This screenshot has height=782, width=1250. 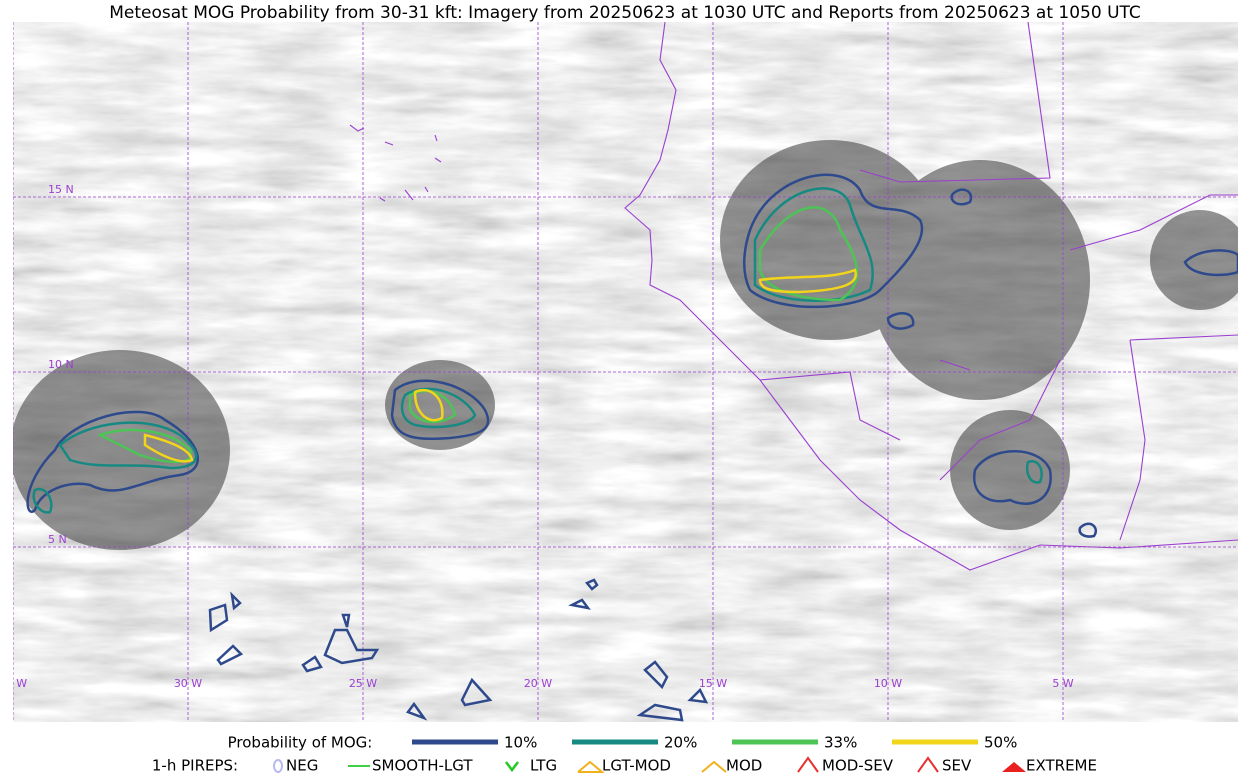 What do you see at coordinates (363, 683) in the screenshot?
I see `lon-label: 25 W` at bounding box center [363, 683].